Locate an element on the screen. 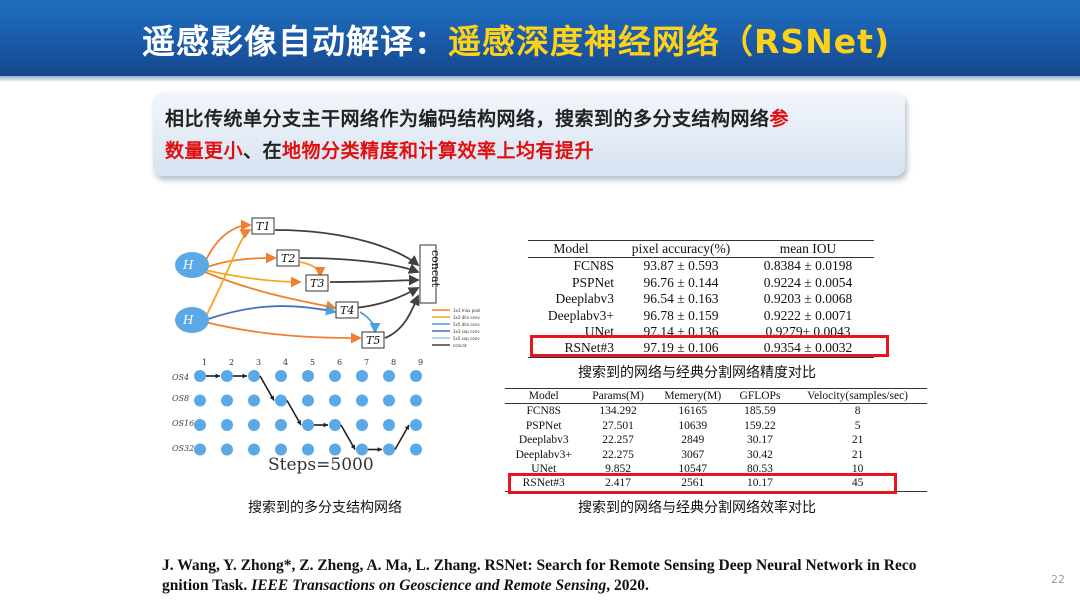 This screenshot has height=608, width=1080. step-number: 7 is located at coordinates (366, 362).